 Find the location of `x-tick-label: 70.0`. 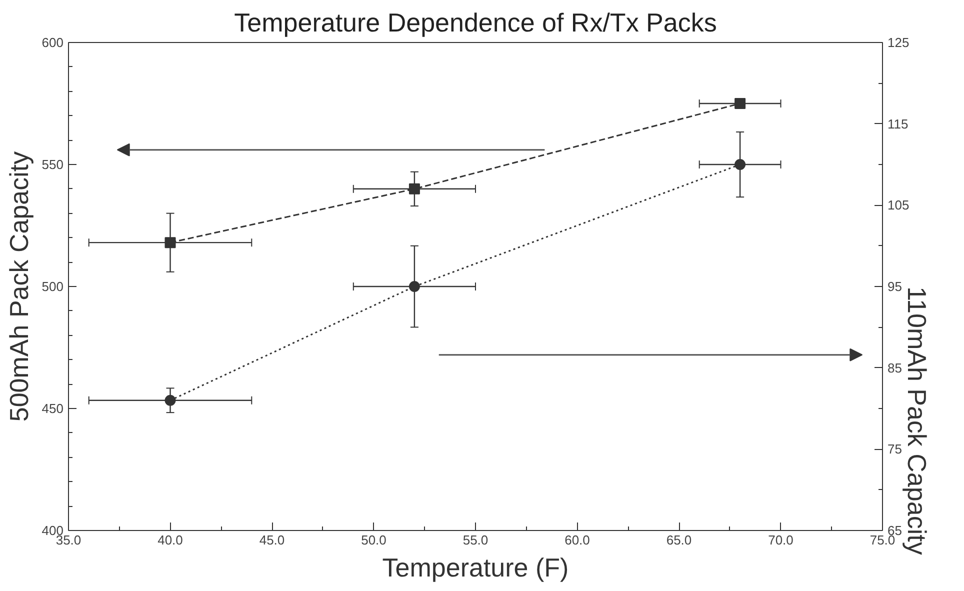

x-tick-label: 70.0 is located at coordinates (781, 540).